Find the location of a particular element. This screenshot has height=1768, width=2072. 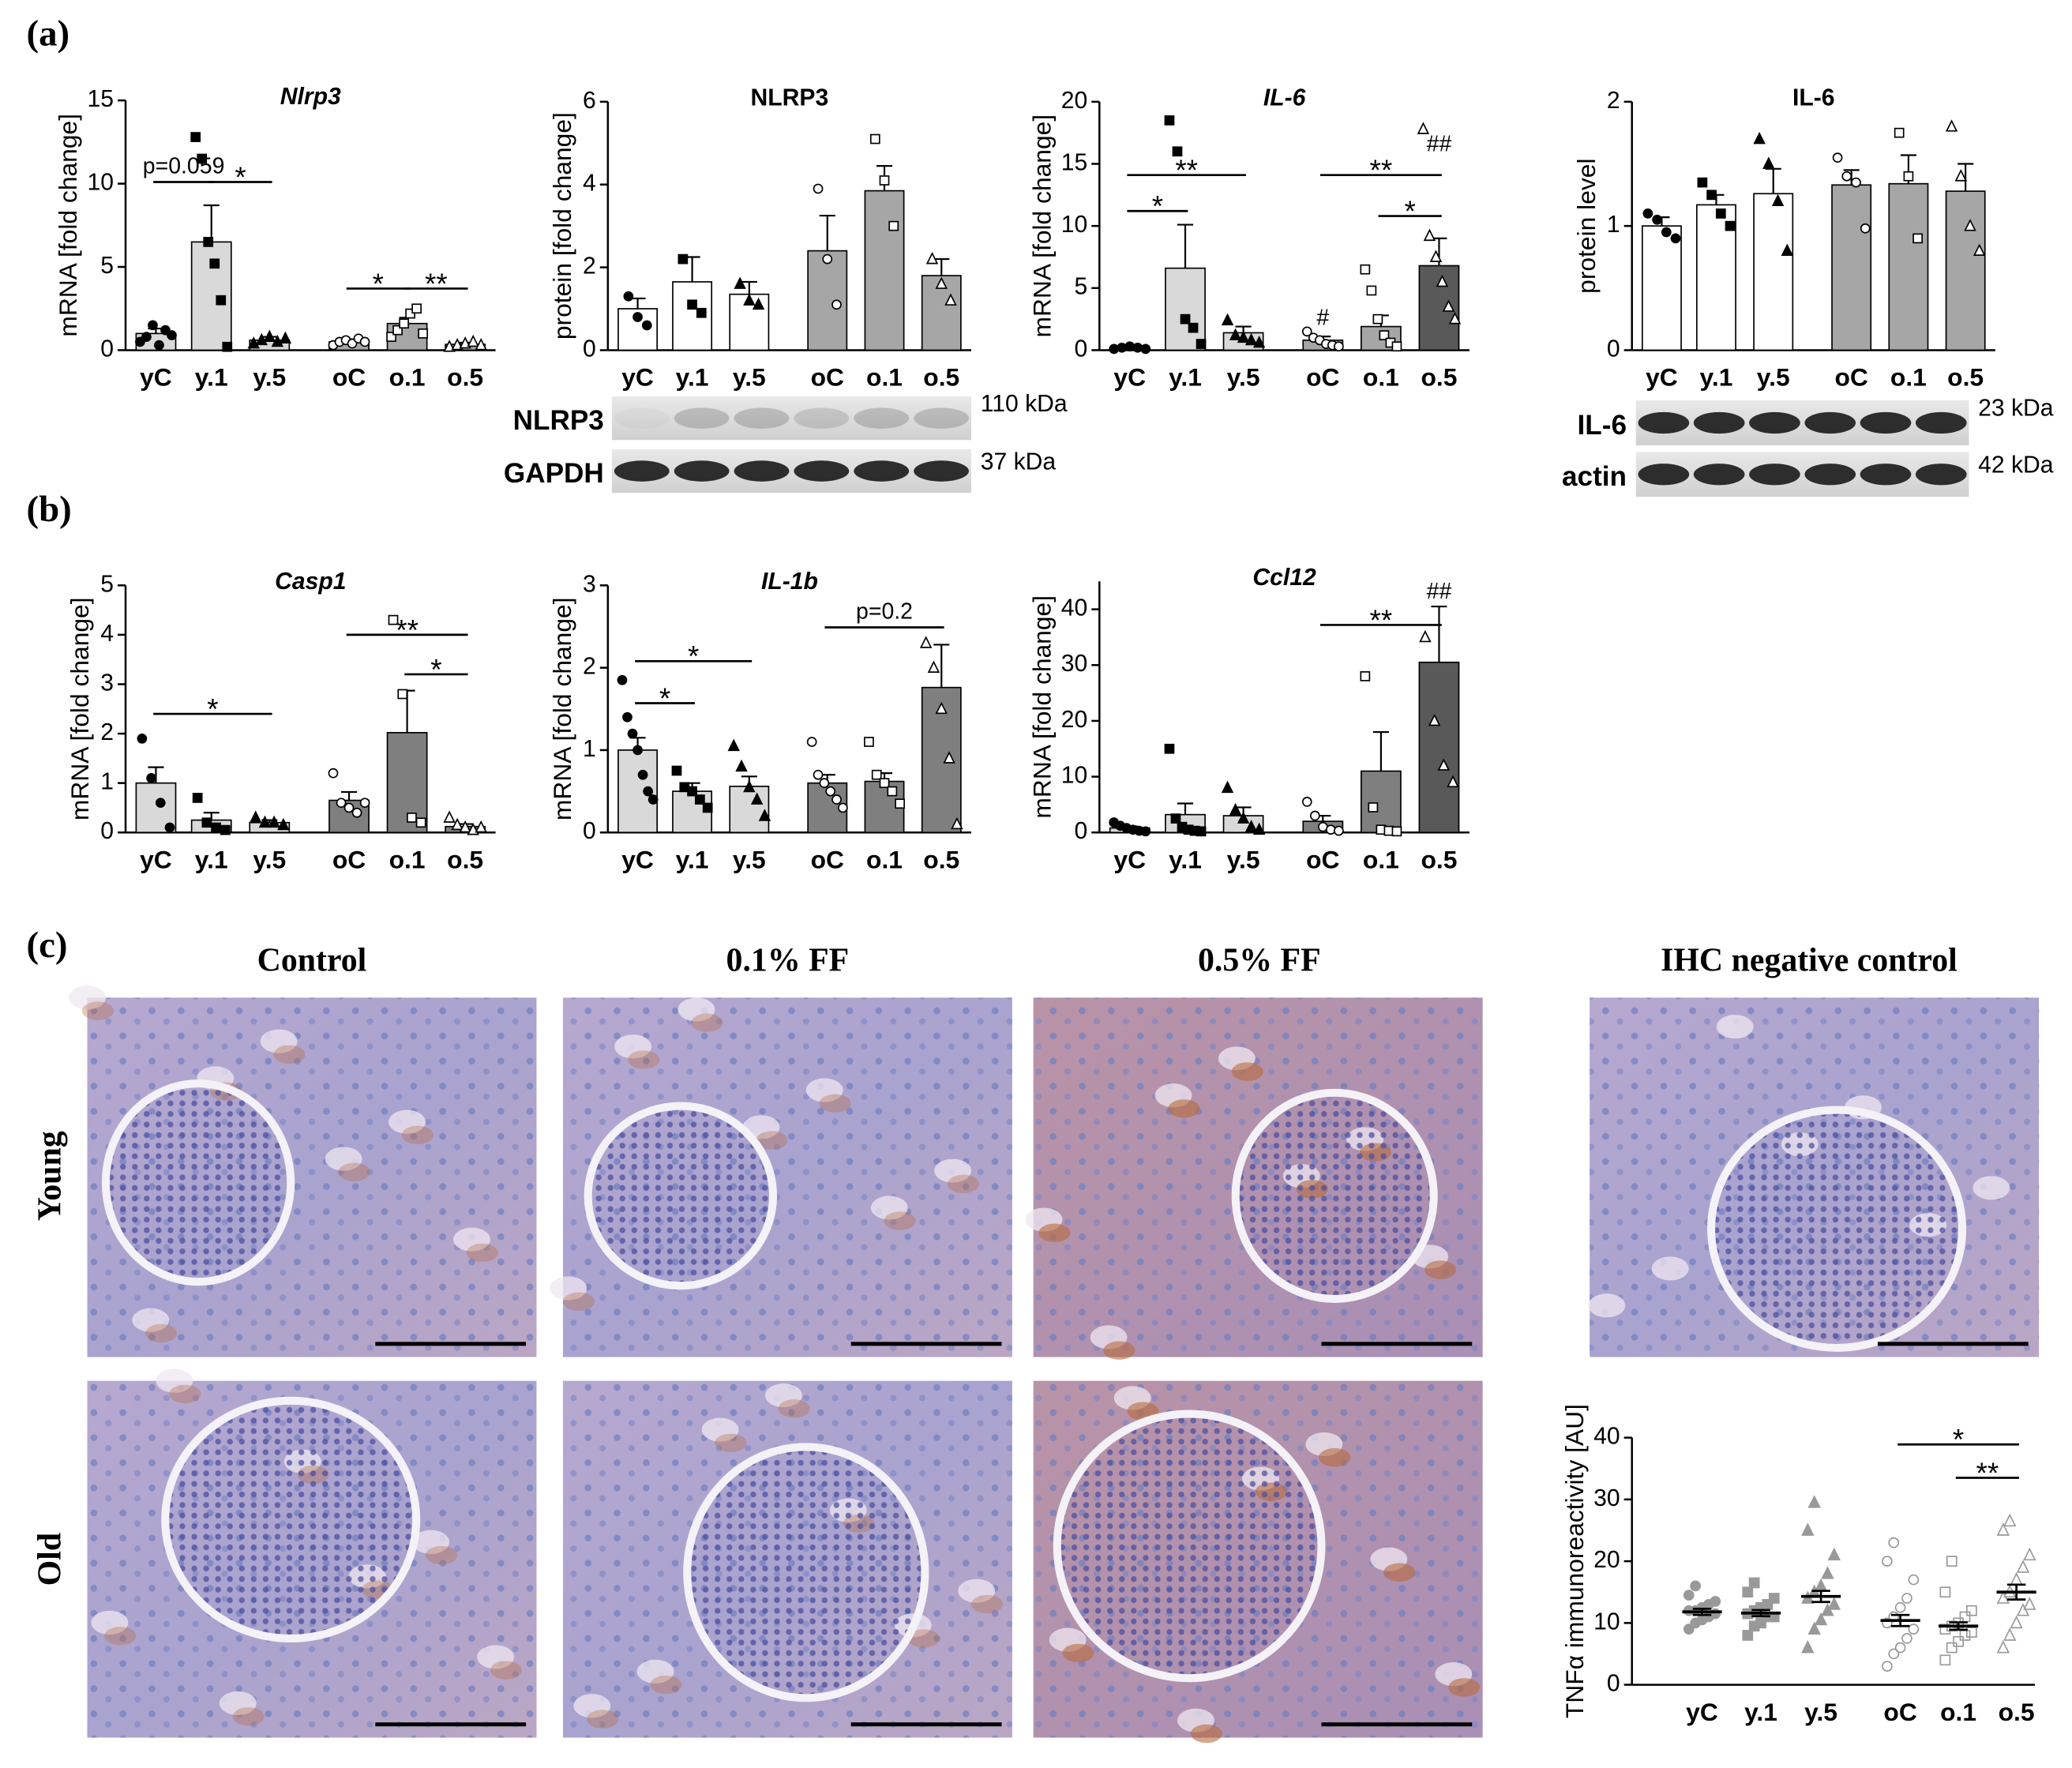

bar is located at coordinates (749, 809).